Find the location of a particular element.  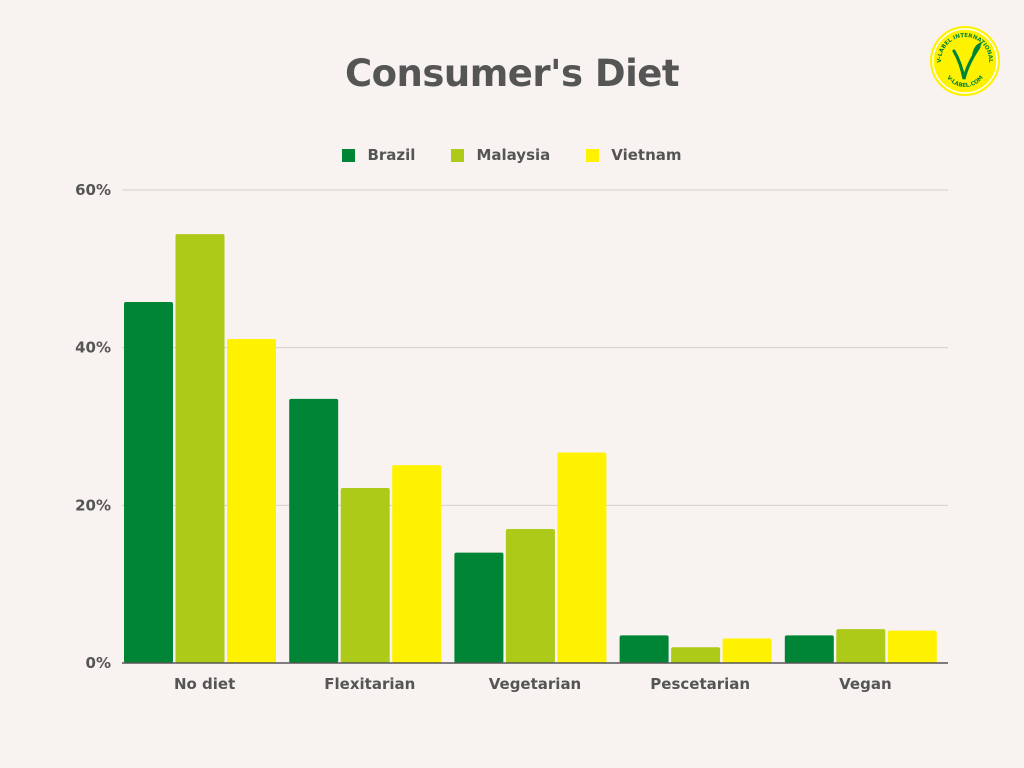

bar-brazil-pescetarian is located at coordinates (644, 649).